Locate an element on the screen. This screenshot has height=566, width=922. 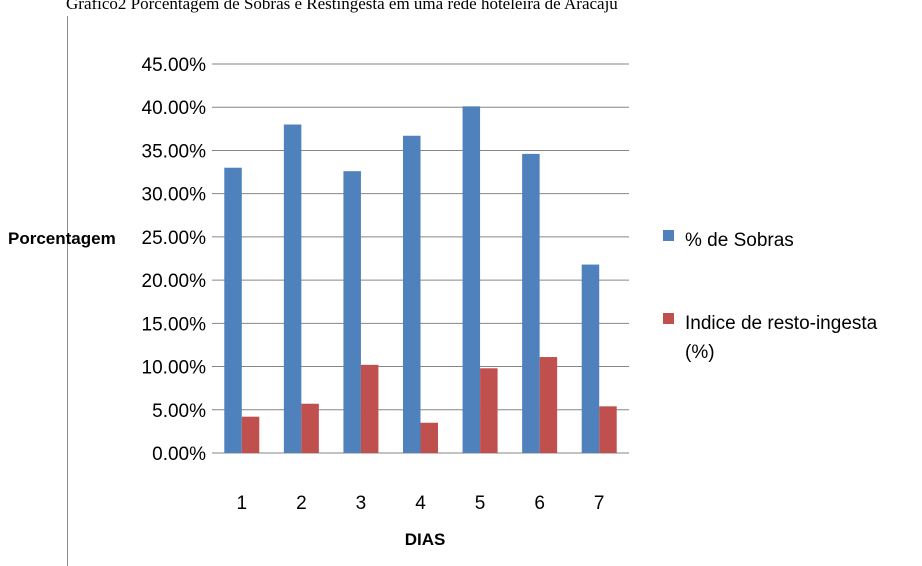
y-tick-label: 25.00% is located at coordinates (174, 238).